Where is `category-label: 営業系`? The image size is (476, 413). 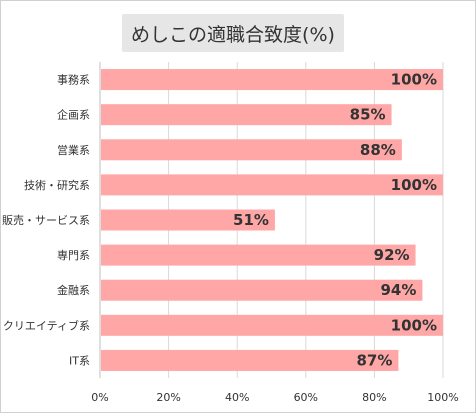 category-label: 営業系 is located at coordinates (73, 150).